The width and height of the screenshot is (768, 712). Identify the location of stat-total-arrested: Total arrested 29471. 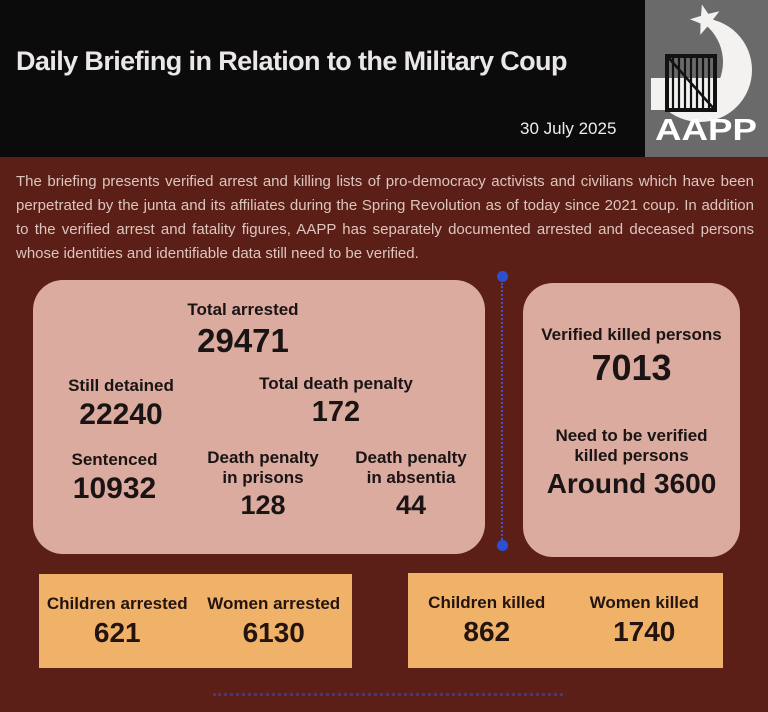
(243, 330).